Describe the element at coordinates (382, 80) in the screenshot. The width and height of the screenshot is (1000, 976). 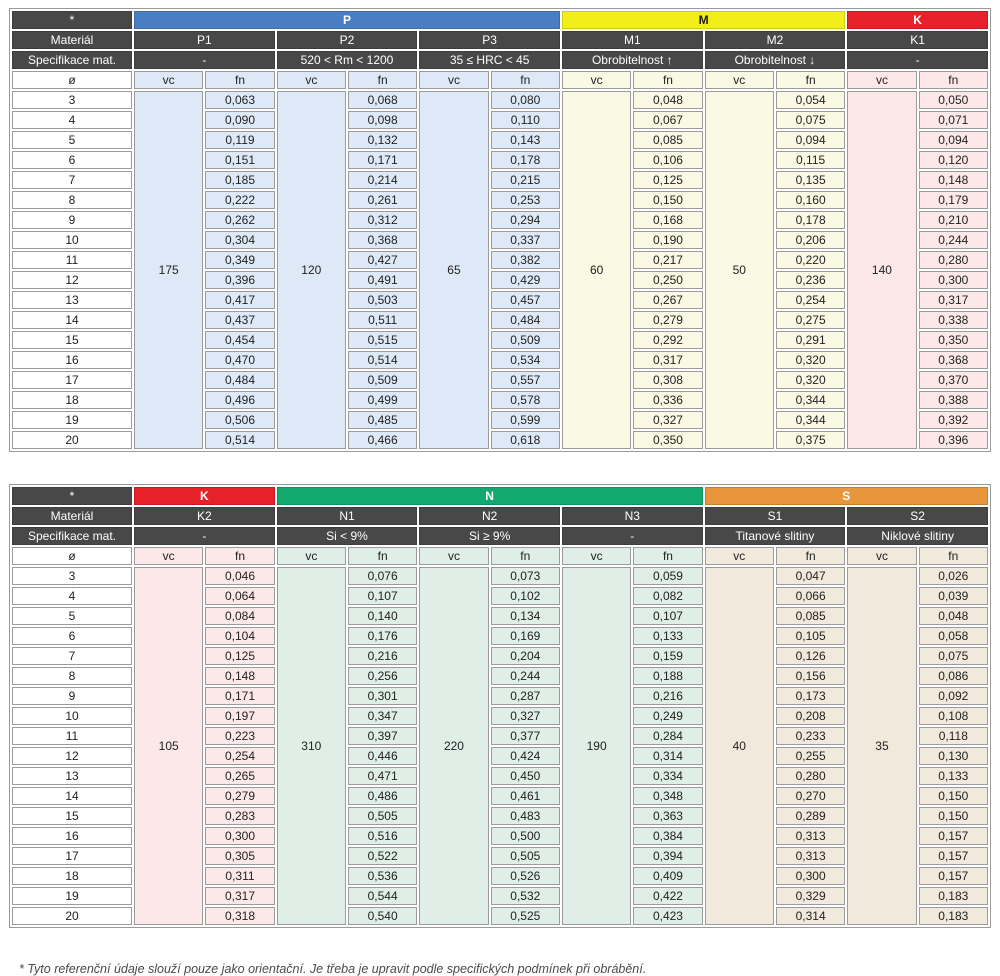
I see `fn-label-P2: fn` at that location.